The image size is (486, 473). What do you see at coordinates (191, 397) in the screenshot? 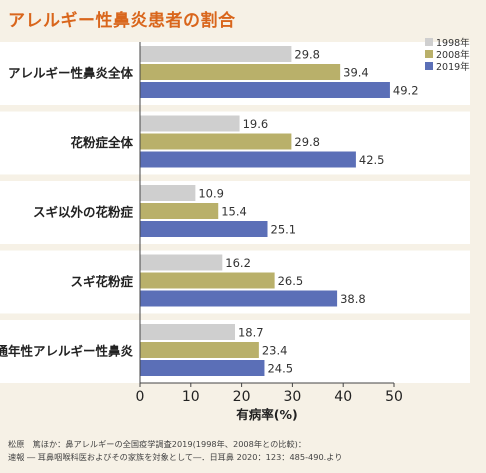
I see `x-tick-label: 10` at bounding box center [191, 397].